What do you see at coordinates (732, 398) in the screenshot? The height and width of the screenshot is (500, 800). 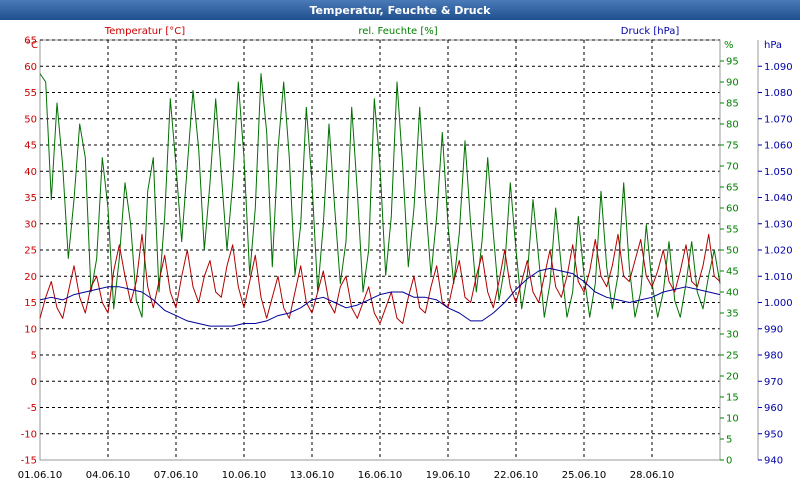 I see `humidity-tick-label: 15` at bounding box center [732, 398].